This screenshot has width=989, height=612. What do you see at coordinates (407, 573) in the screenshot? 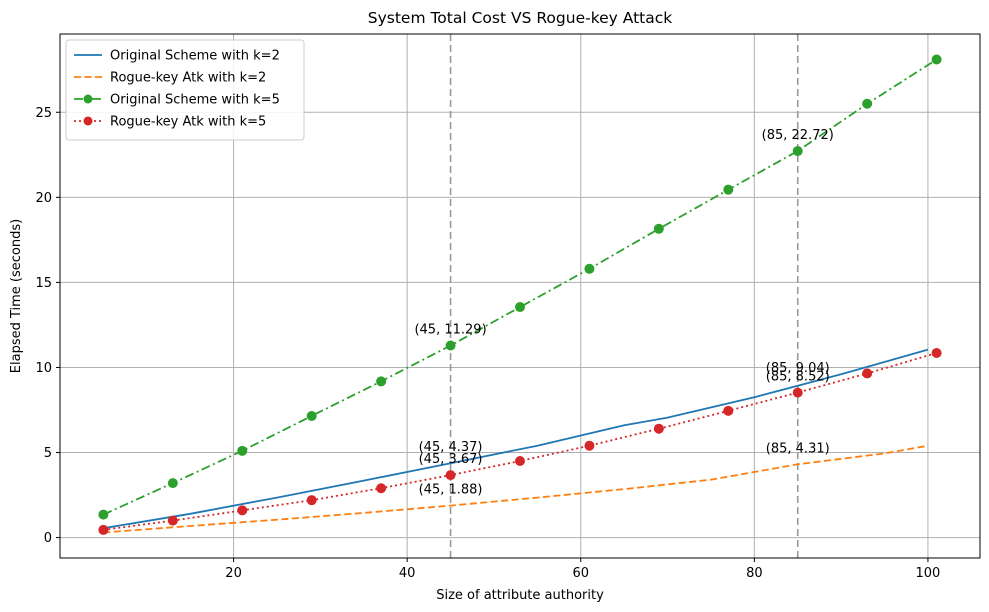
I see `x-tick-label: 40` at bounding box center [407, 573].